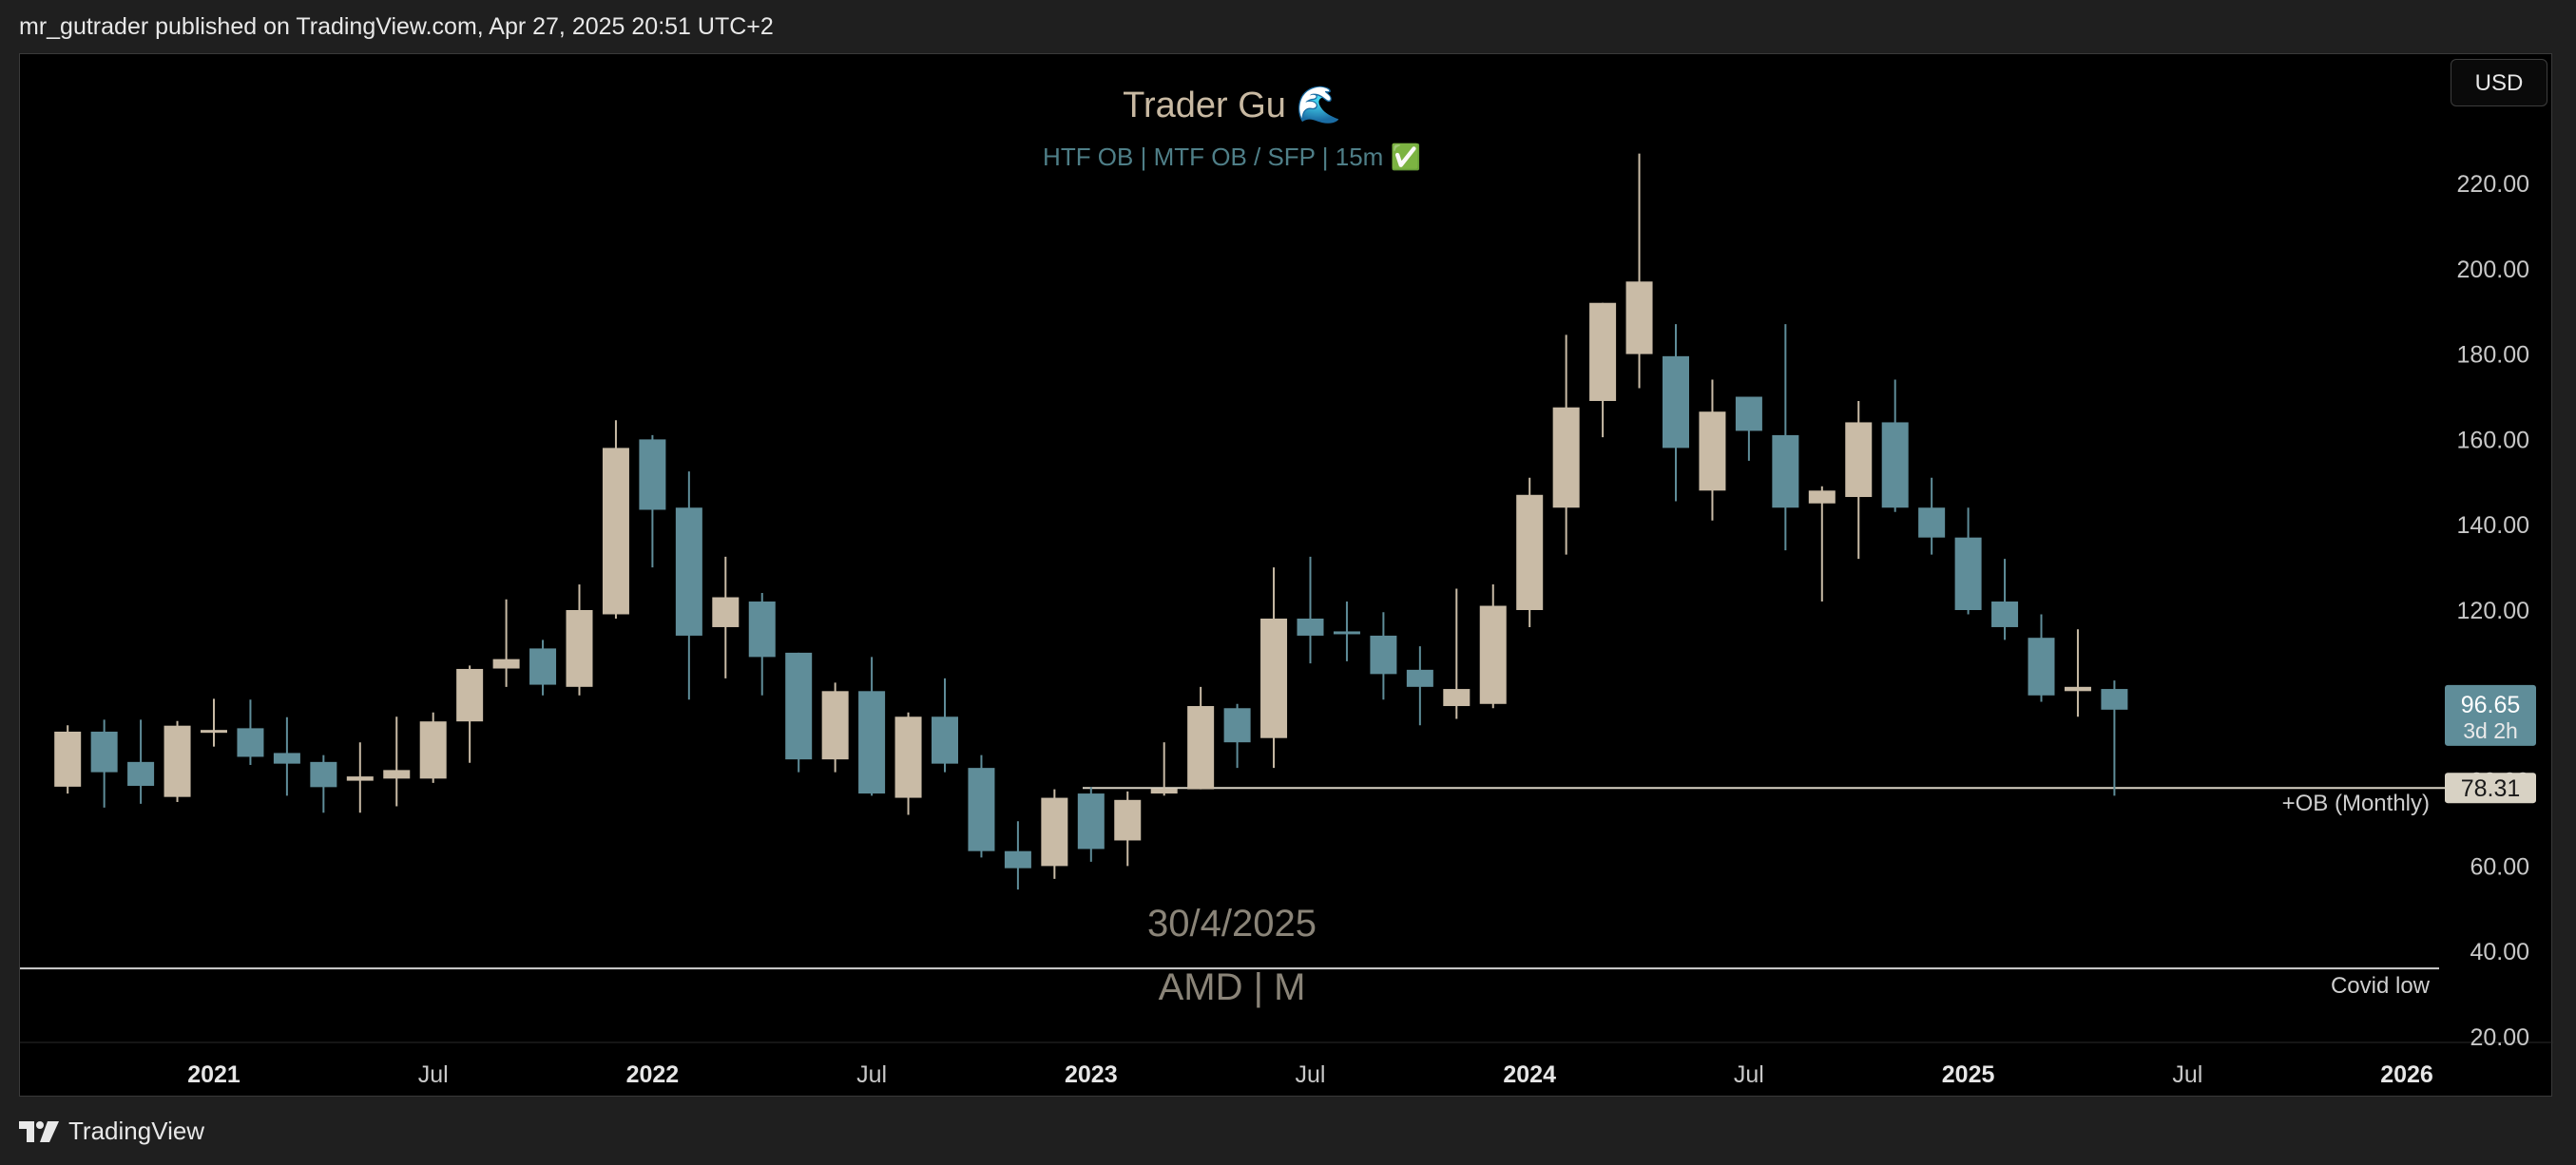 Image resolution: width=2576 pixels, height=1165 pixels. Describe the element at coordinates (653, 1074) in the screenshot. I see `x-tick-label: 2022` at that location.